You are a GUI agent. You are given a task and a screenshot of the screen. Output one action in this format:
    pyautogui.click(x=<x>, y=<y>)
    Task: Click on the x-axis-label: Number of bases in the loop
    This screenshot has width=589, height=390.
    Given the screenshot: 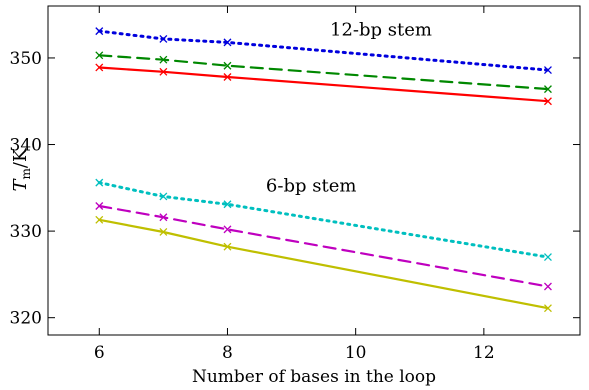 What is the action you would take?
    pyautogui.click(x=314, y=377)
    